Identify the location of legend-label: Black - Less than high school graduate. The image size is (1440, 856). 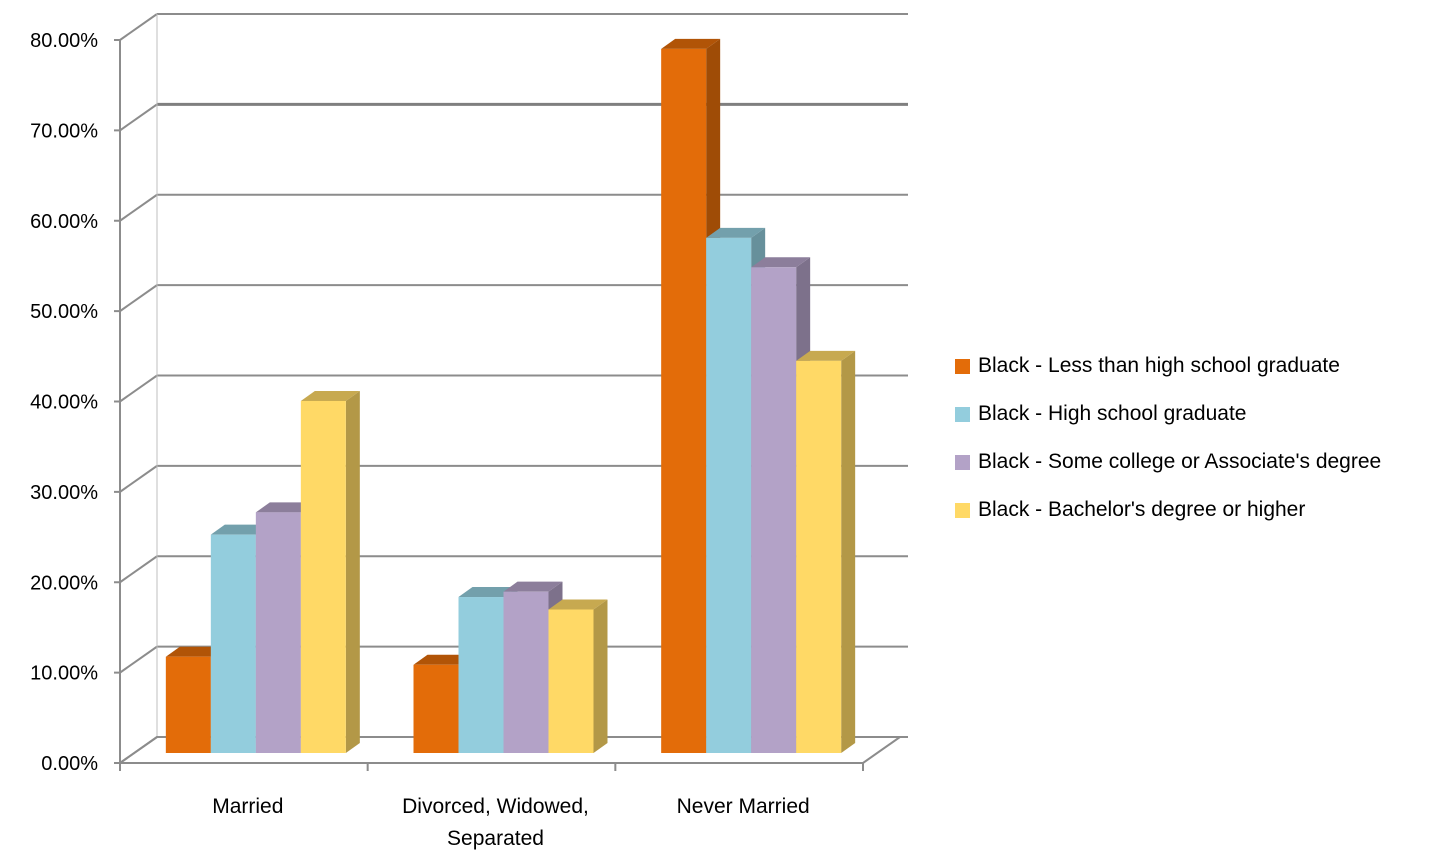
(1159, 365).